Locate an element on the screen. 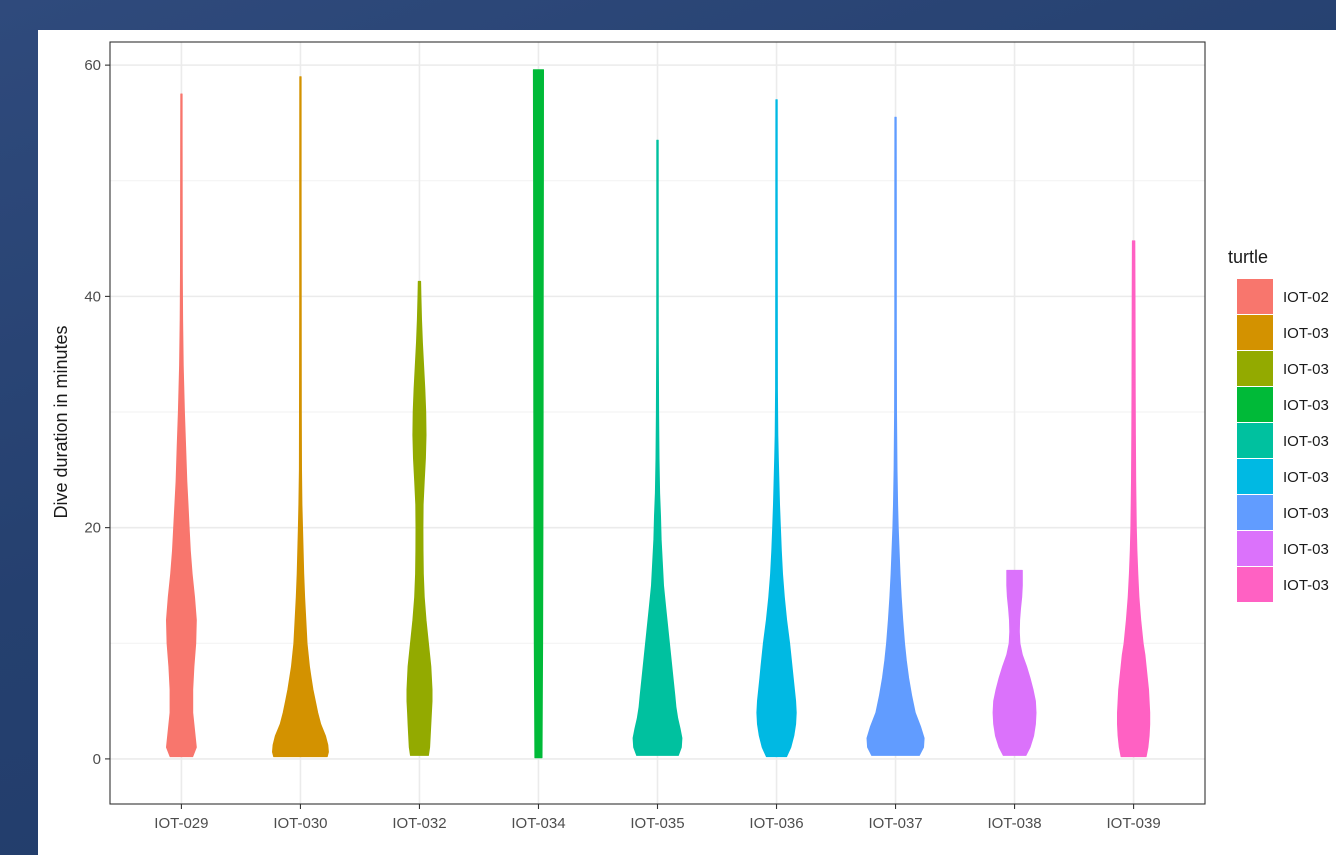 The image size is (1336, 855). x-tick-label: IOT-039 is located at coordinates (1133, 823).